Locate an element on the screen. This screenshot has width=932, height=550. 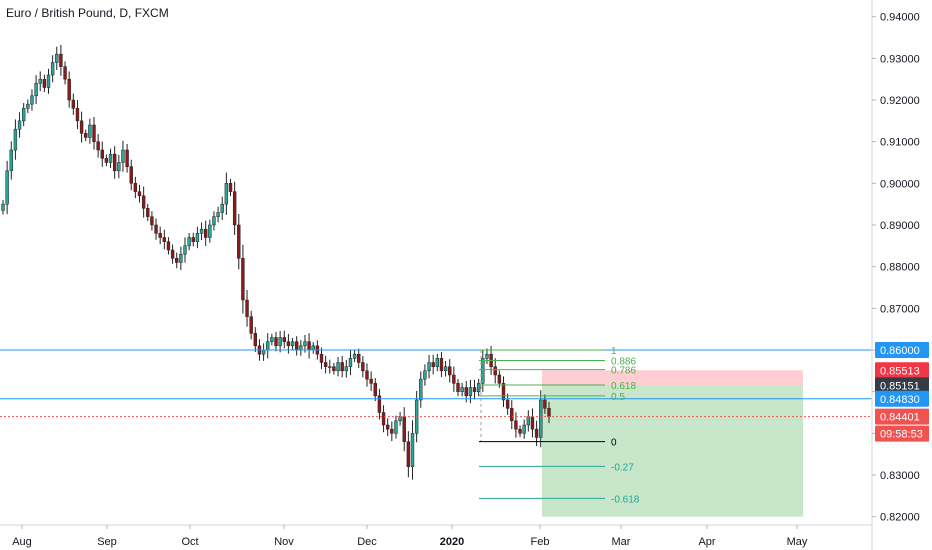
price-axis-label: 0.93000 is located at coordinates (900, 59).